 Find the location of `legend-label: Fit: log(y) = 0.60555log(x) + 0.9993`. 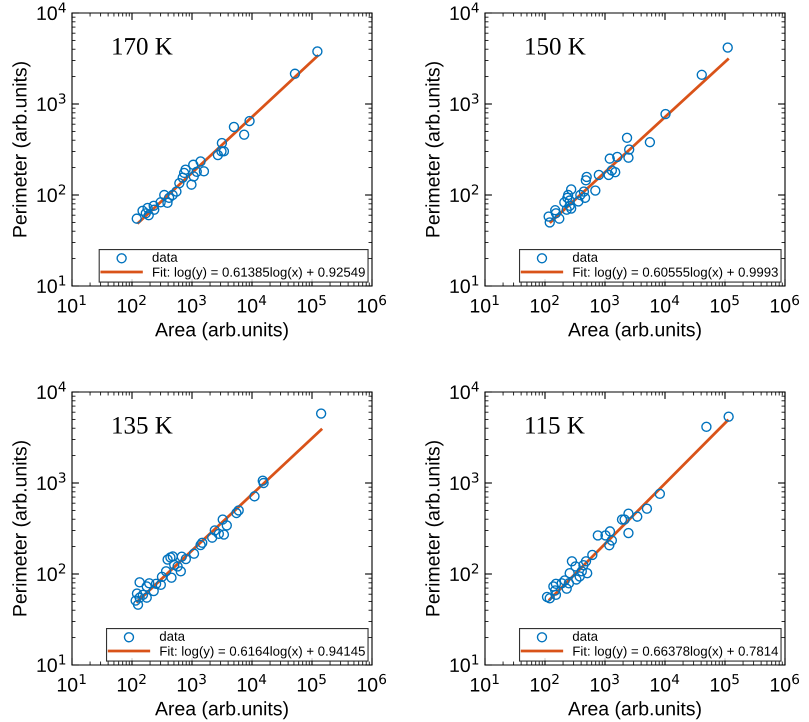

legend-label: Fit: log(y) = 0.60555log(x) + 0.9993 is located at coordinates (675, 273).